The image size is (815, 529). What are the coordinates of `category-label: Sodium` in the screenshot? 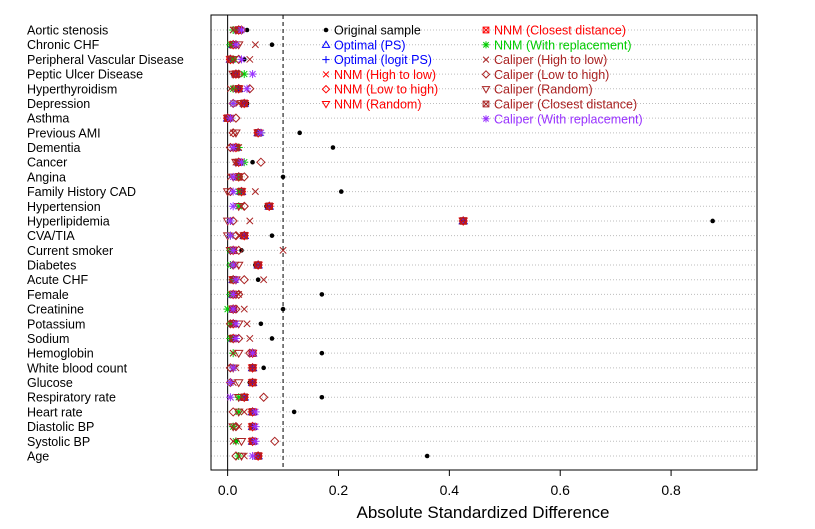 It's located at (48, 339).